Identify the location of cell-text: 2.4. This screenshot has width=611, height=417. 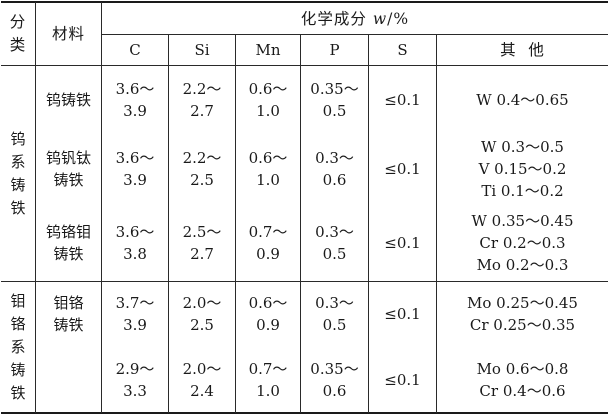
(202, 390).